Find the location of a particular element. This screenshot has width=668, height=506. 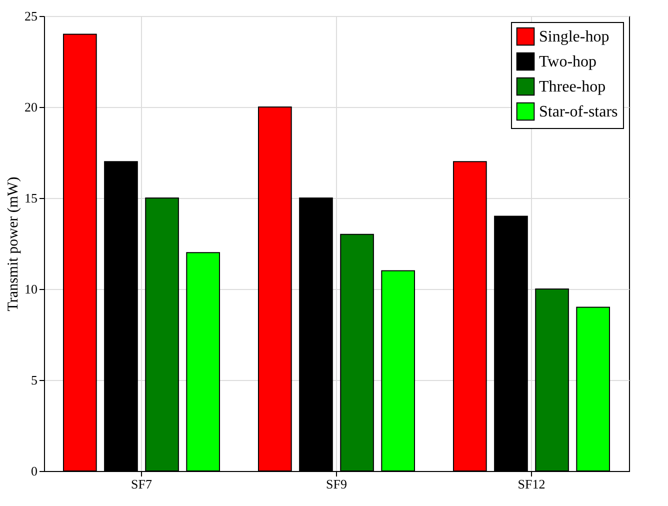

legend-label: Three-hop is located at coordinates (572, 87).